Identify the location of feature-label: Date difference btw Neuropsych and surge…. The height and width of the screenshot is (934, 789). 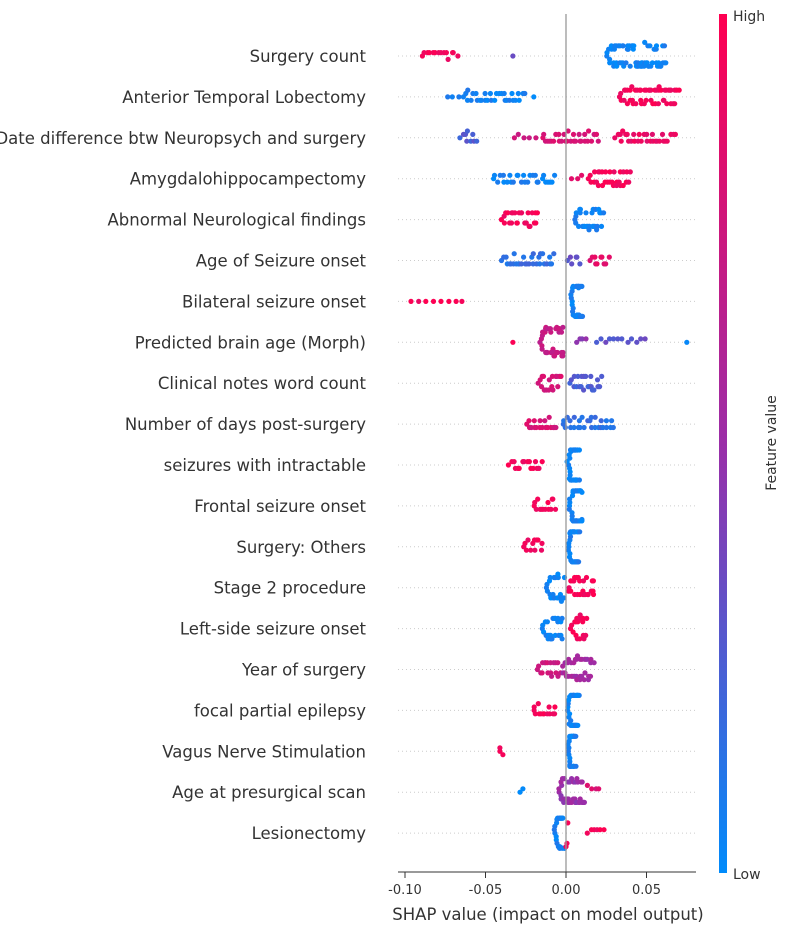
(183, 138).